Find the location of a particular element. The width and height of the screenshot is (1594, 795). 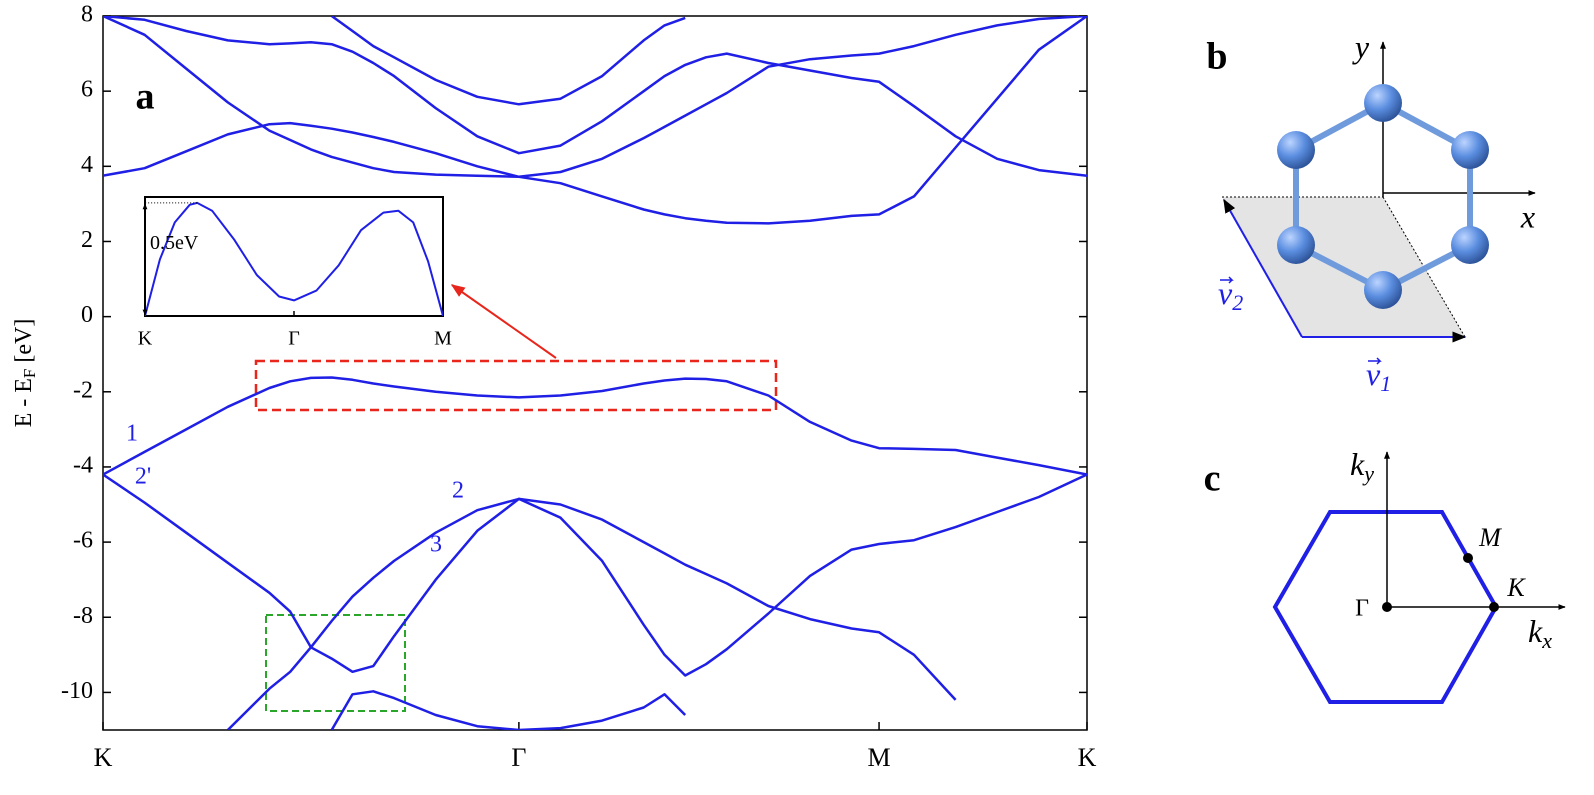

y-tick-label: 8 is located at coordinates (87, 15).